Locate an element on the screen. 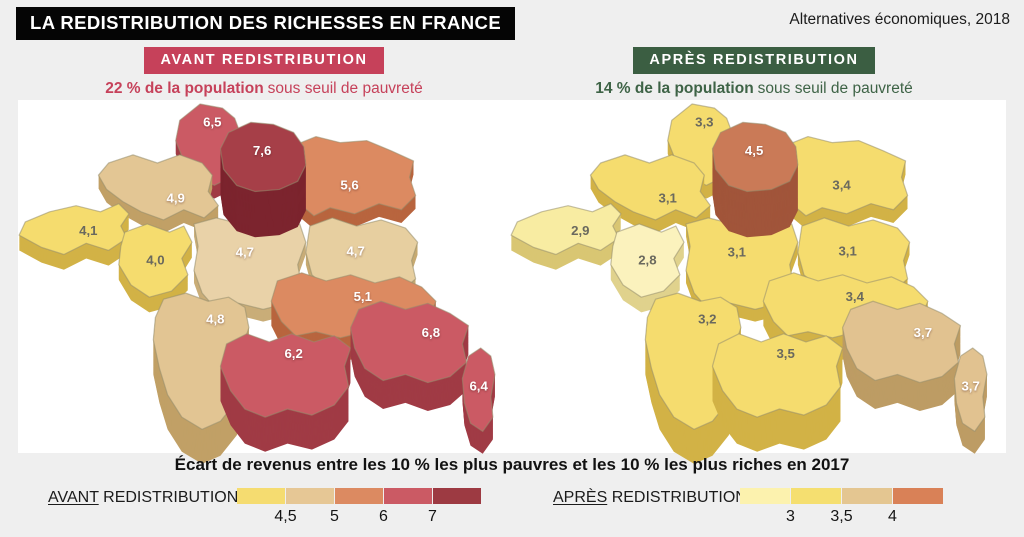  legend-label-apres: APRÈS REDISTRIBUTION is located at coordinates (650, 498).